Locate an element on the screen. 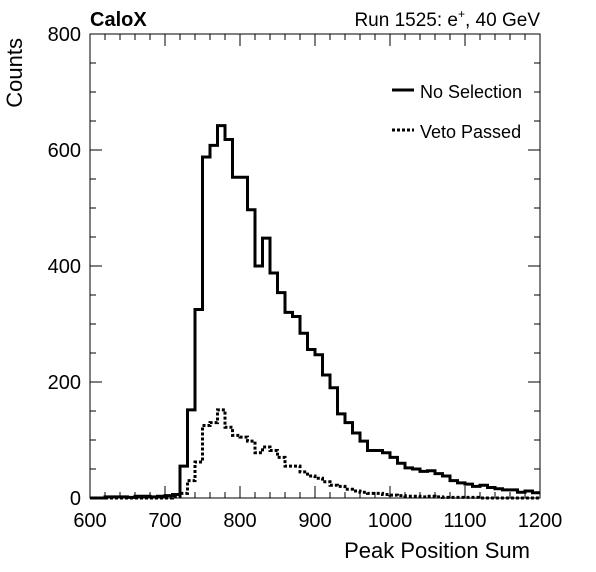  legend-label-no-selection: No Selection is located at coordinates (471, 92).